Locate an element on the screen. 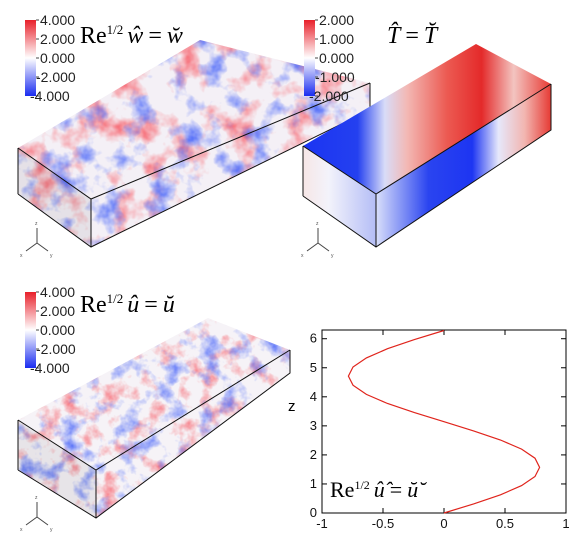 Image resolution: width=582 pixels, height=545 pixels. colorbar-t-tick-0: 2.000 is located at coordinates (336, 20).